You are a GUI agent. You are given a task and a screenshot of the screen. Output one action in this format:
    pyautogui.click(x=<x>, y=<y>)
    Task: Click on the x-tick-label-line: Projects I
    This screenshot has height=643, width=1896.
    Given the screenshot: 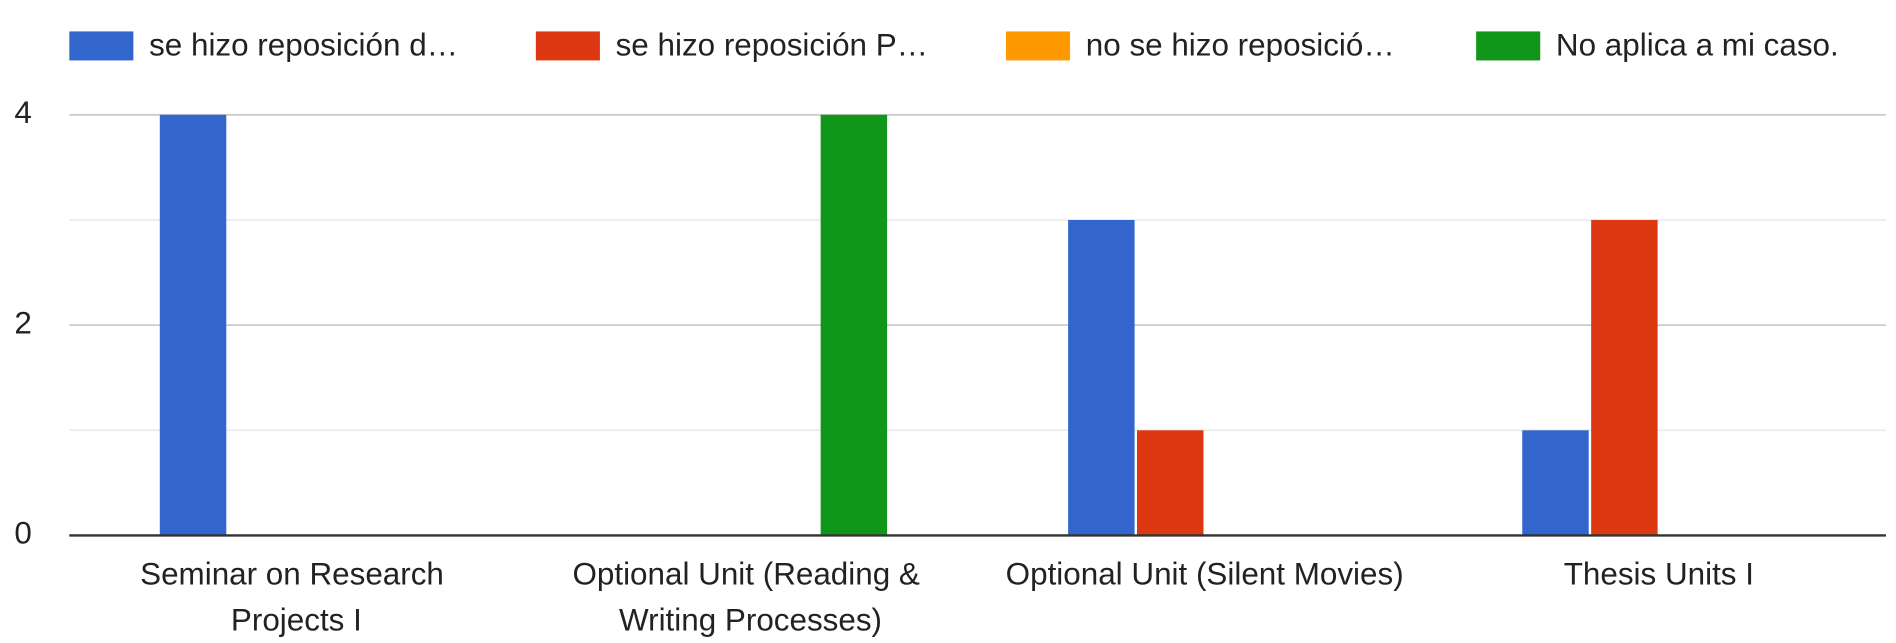 What is the action you would take?
    pyautogui.click(x=296, y=620)
    